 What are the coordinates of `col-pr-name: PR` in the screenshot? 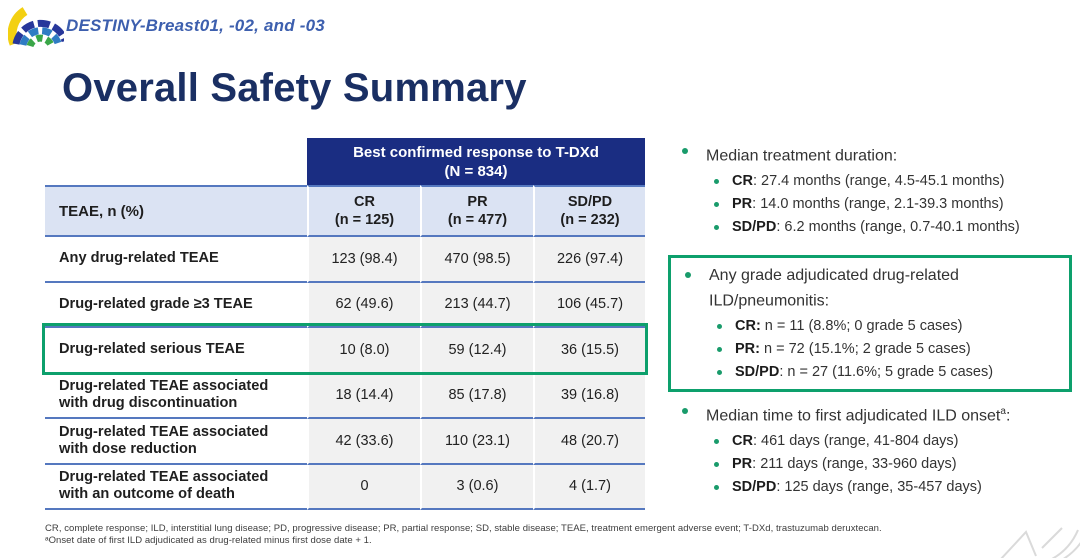 It's located at (477, 202).